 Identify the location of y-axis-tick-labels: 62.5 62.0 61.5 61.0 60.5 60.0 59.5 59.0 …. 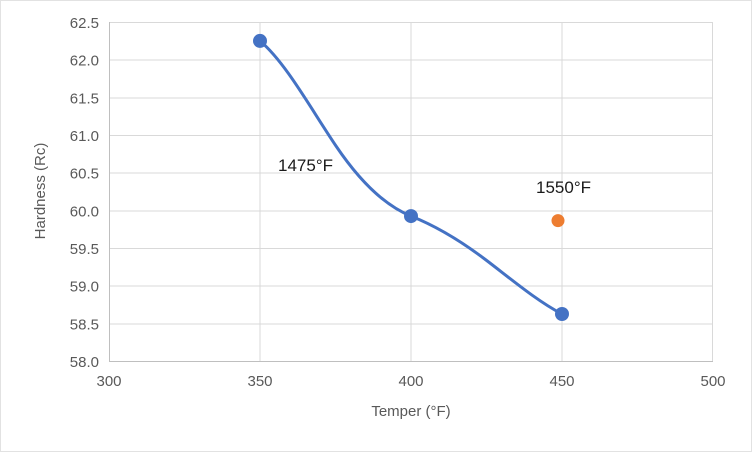
(84, 193).